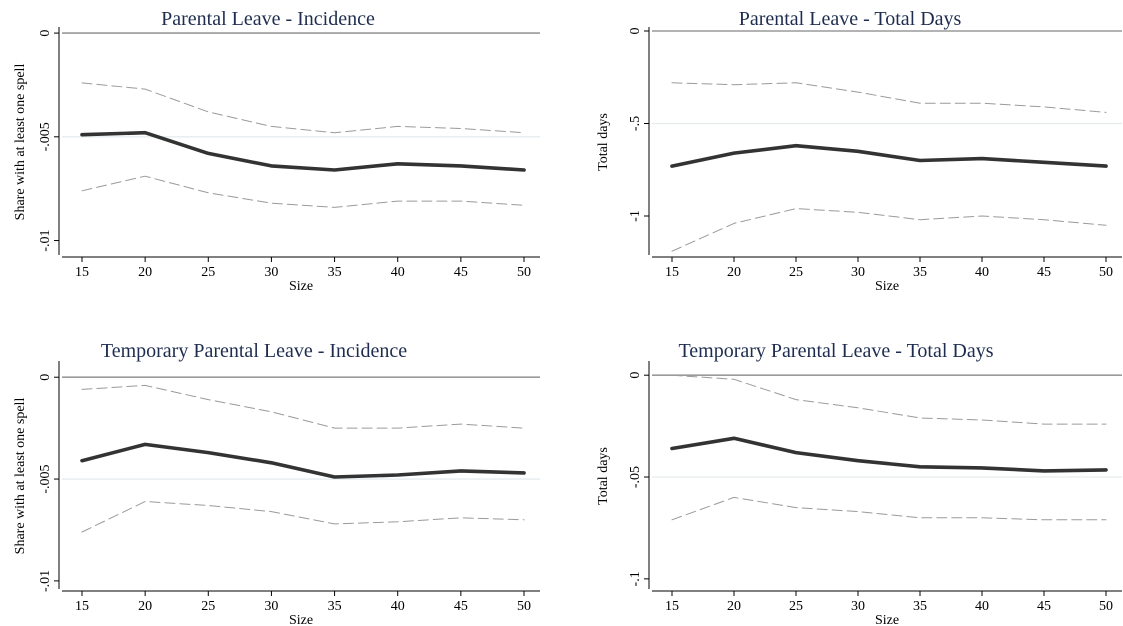  Describe the element at coordinates (850, 19) in the screenshot. I see `chart-title: Parental Leave - Total Days` at that location.